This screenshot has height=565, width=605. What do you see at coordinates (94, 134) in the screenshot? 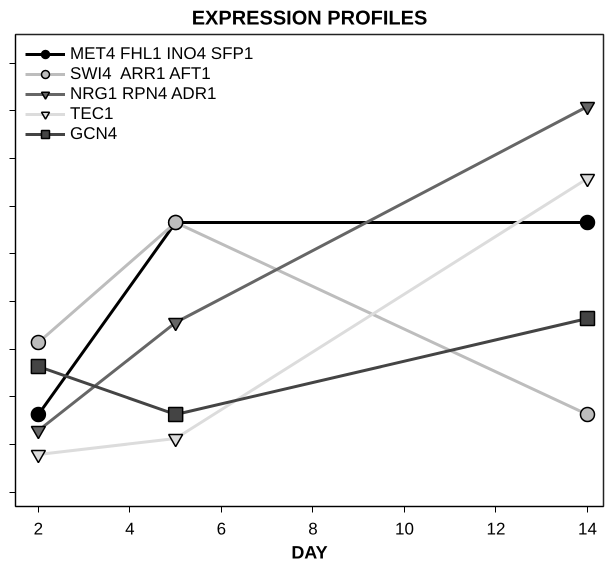
I see `legend-label: GCN4` at bounding box center [94, 134].